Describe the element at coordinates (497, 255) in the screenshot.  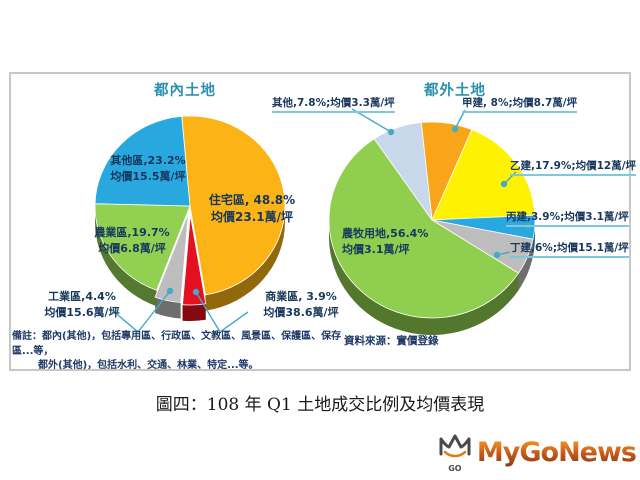
I see `dot-ding` at that location.